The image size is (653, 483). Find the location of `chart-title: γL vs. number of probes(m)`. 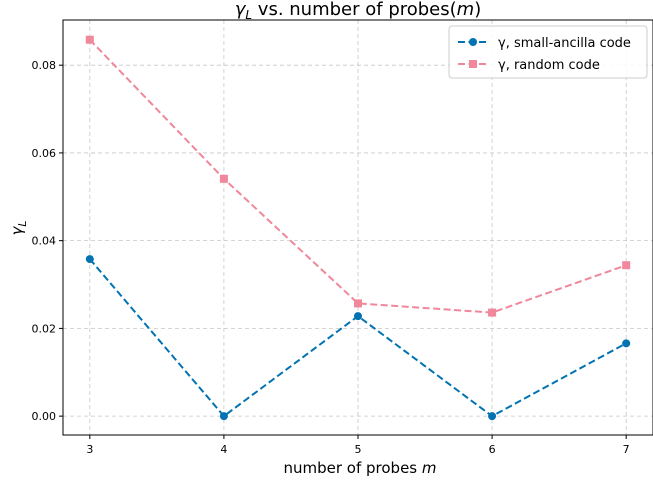

chart-title: γL vs. number of probes(m) is located at coordinates (358, 11).